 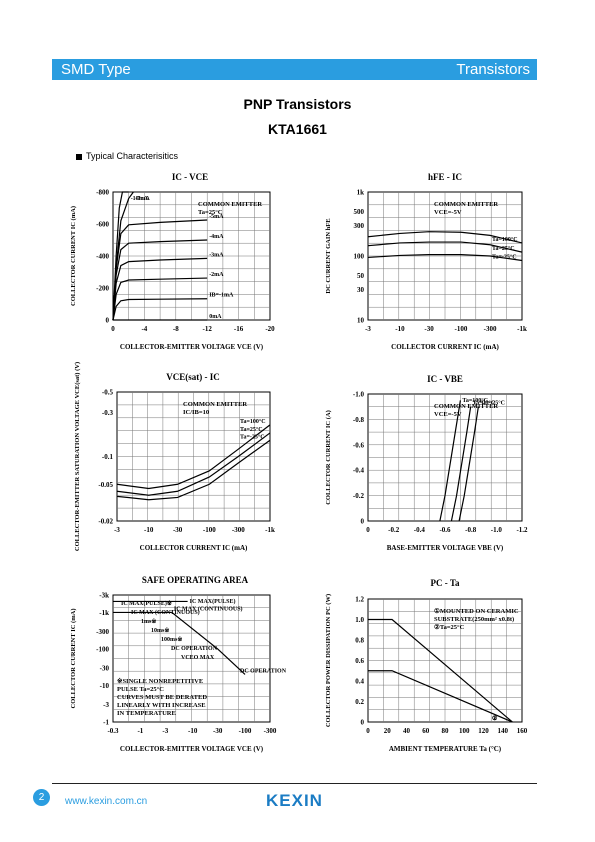 I want to click on x-axis-label: AMBIENT TEMPERATURE Ta (°C), so click(x=445, y=749).